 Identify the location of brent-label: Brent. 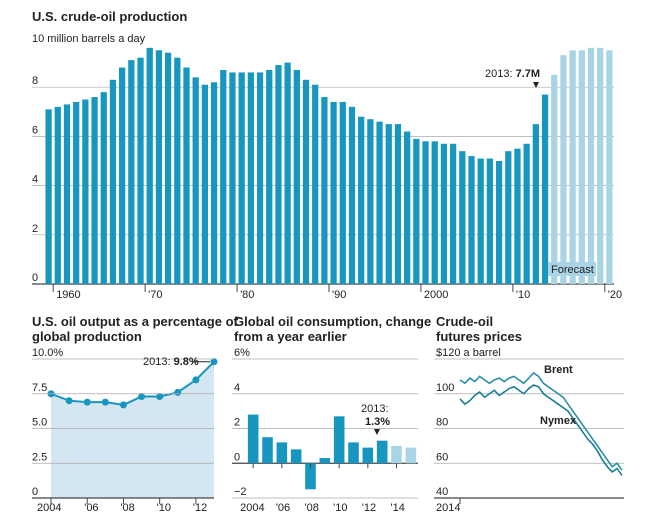
(558, 370).